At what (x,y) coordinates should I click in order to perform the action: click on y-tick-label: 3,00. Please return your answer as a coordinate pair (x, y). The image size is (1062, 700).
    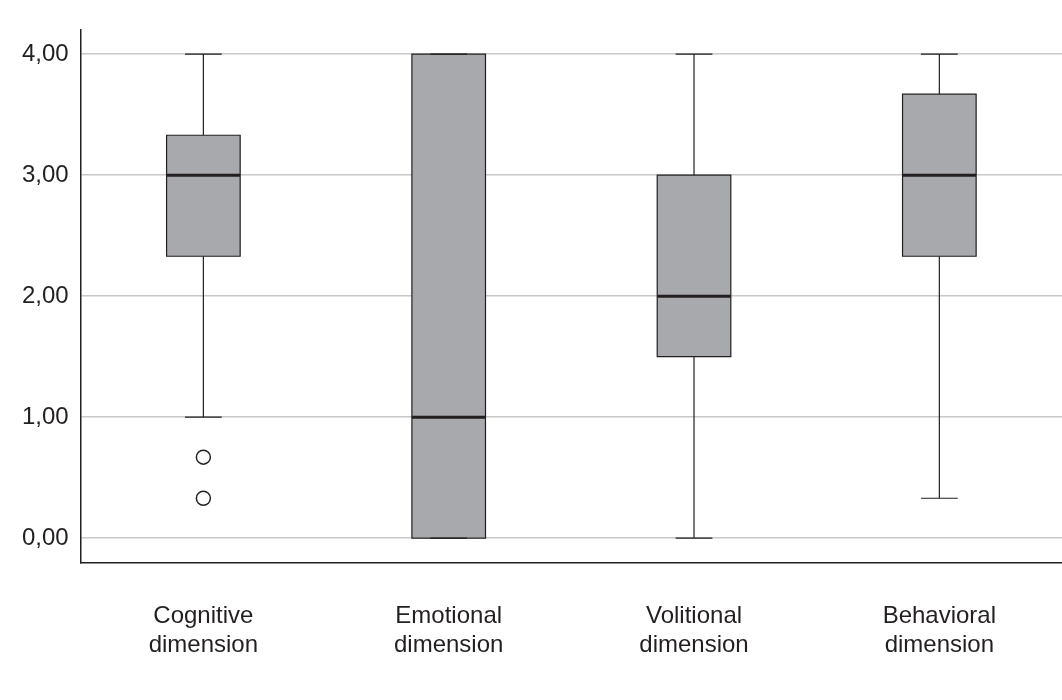
    Looking at the image, I should click on (45, 173).